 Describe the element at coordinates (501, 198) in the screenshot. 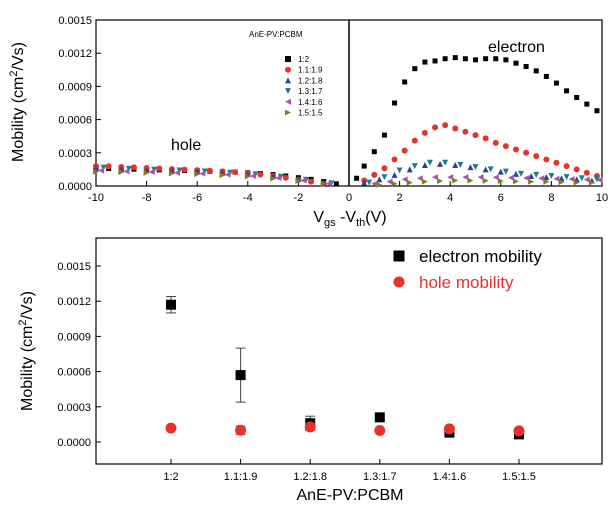

I see `top-x-tick-label: 6` at that location.